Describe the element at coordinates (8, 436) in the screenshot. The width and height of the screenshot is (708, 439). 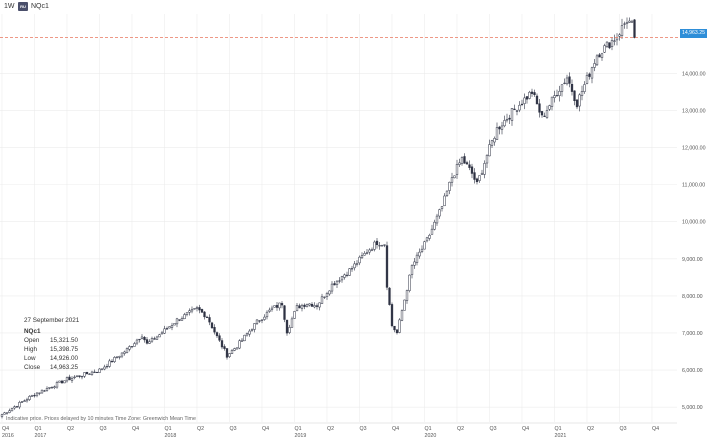
I see `year-label: 2016` at that location.